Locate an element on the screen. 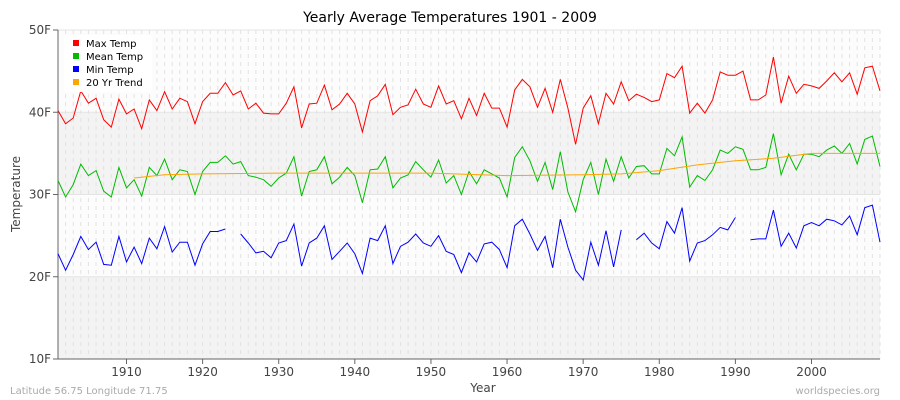 This screenshot has width=900, height=400. footer-location: Latitude 56.75 Longitude 71.75 is located at coordinates (89, 391).